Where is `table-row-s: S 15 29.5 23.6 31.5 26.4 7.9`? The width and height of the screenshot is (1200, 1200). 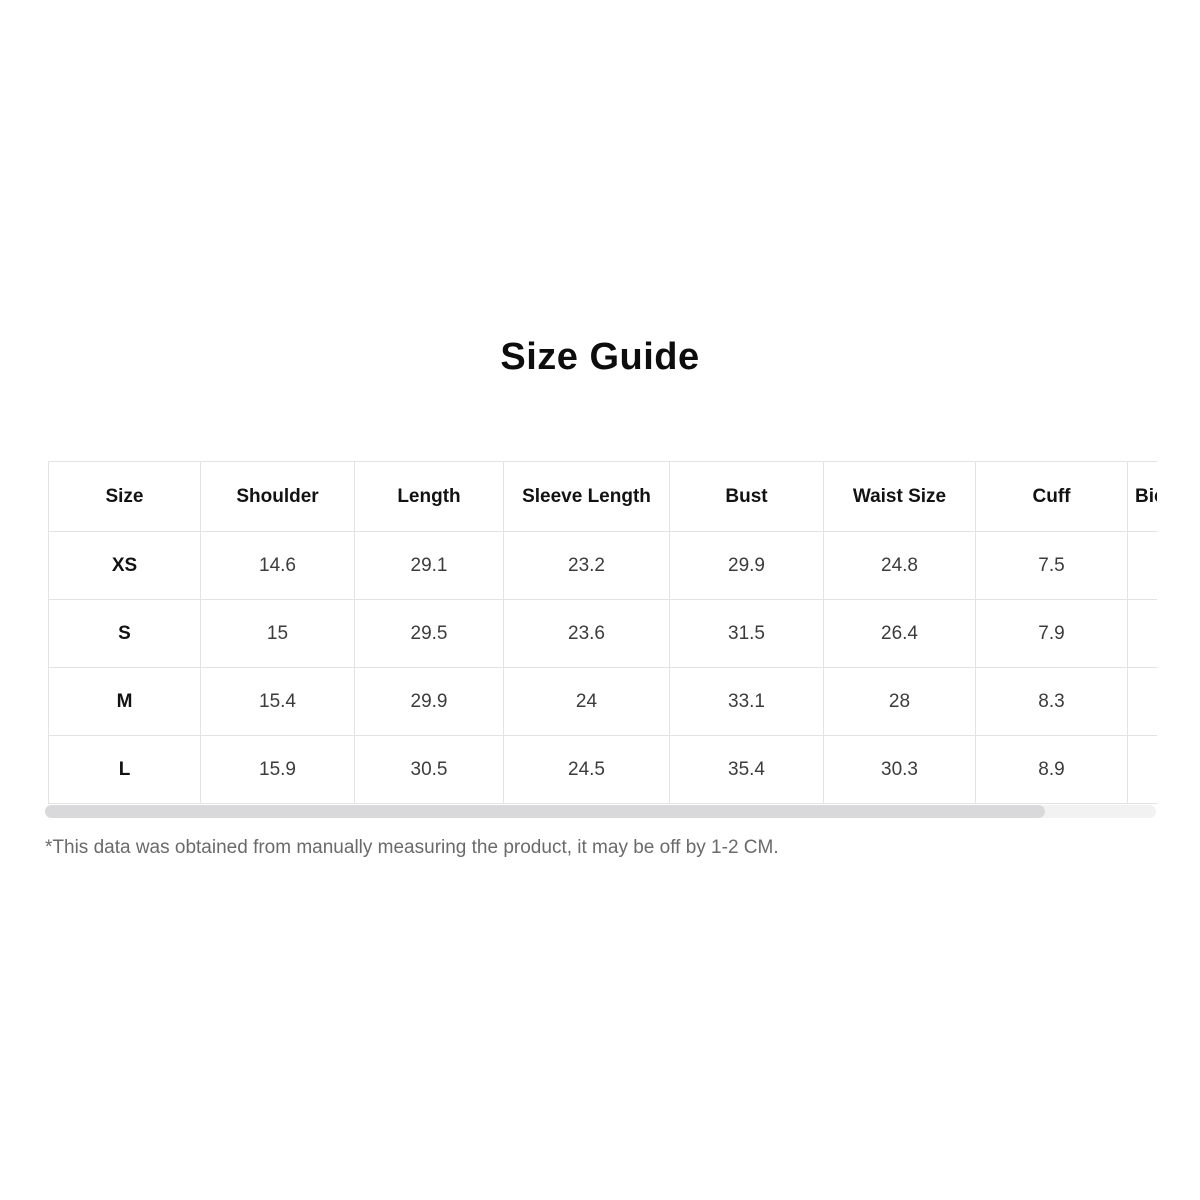
table-row-s: S 15 29.5 23.6 31.5 26.4 7.9 is located at coordinates (602, 633).